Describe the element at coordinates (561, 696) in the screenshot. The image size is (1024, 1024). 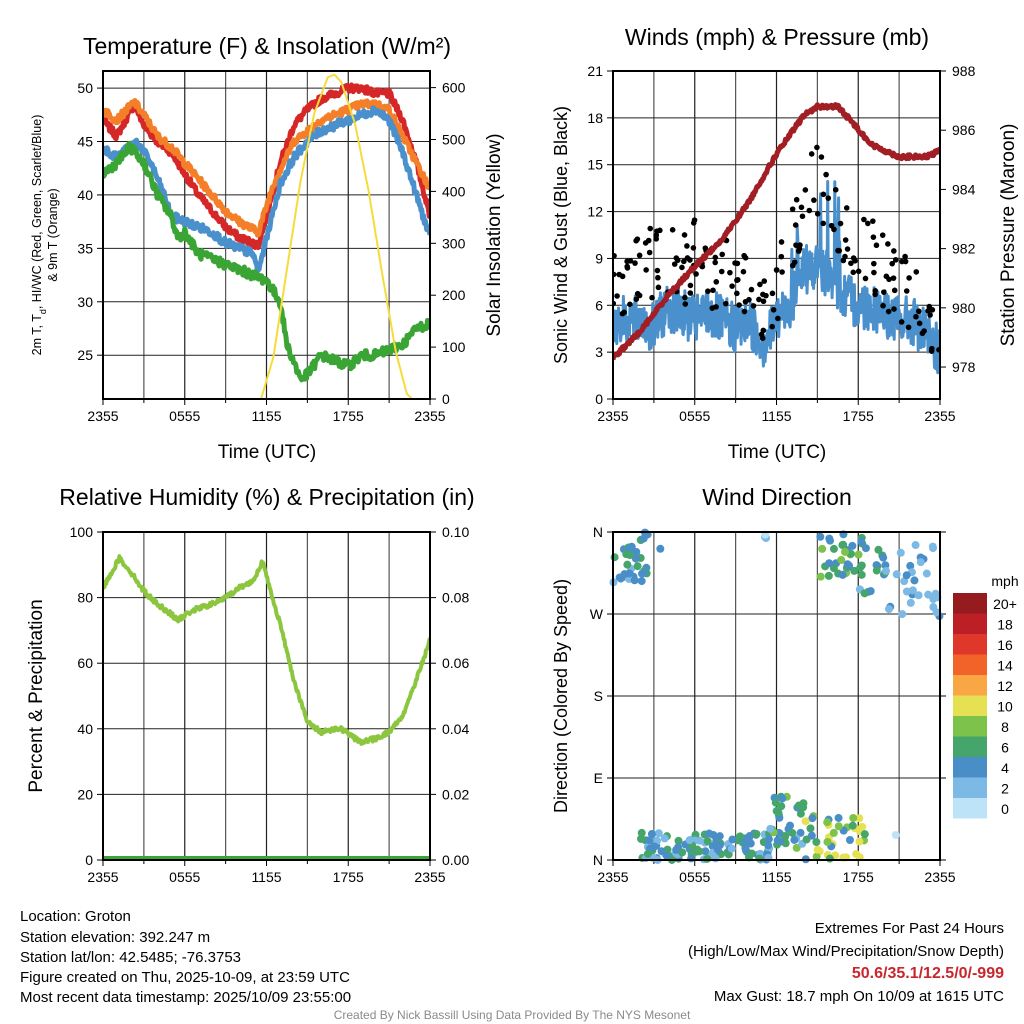
I see `dir-ylabel: Direction (Colored By Speed)` at that location.